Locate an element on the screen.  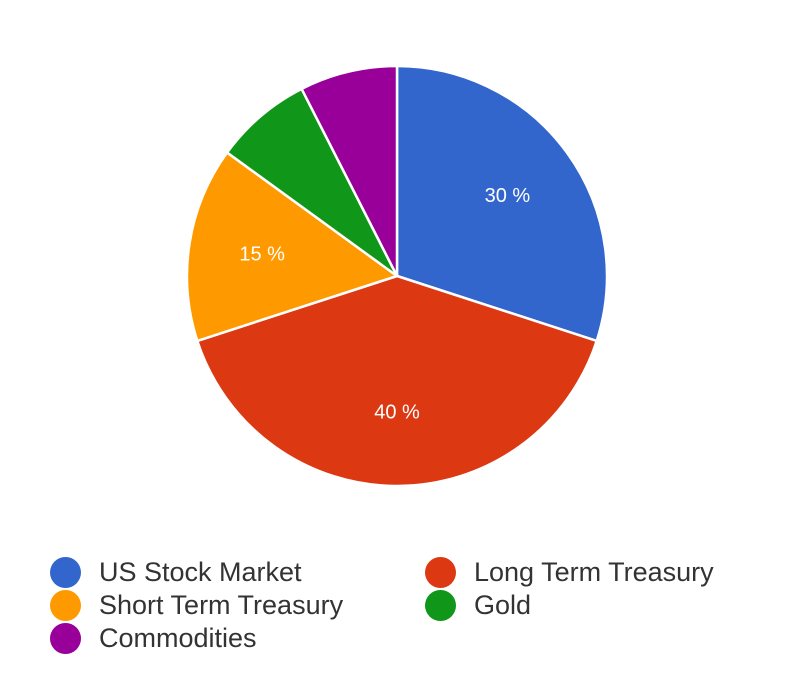
slice-labels: 30 % 40 % 15 % is located at coordinates (384, 304).